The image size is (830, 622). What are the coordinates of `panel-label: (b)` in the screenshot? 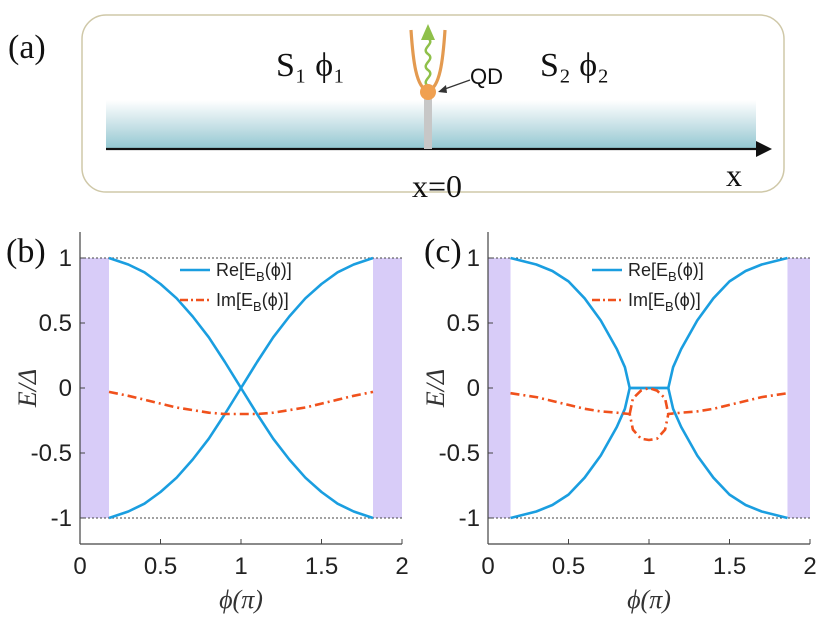 It's located at (26, 251).